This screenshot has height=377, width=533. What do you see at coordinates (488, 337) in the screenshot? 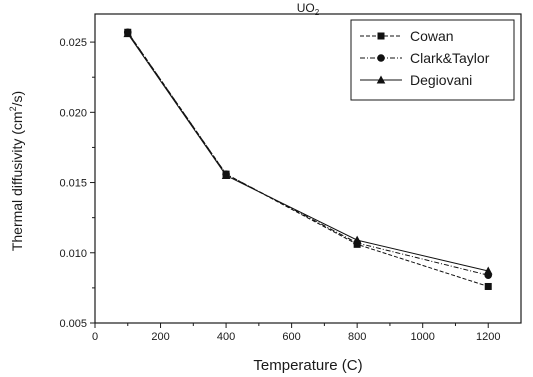
I see `x-tick-label: 1200` at bounding box center [488, 337].